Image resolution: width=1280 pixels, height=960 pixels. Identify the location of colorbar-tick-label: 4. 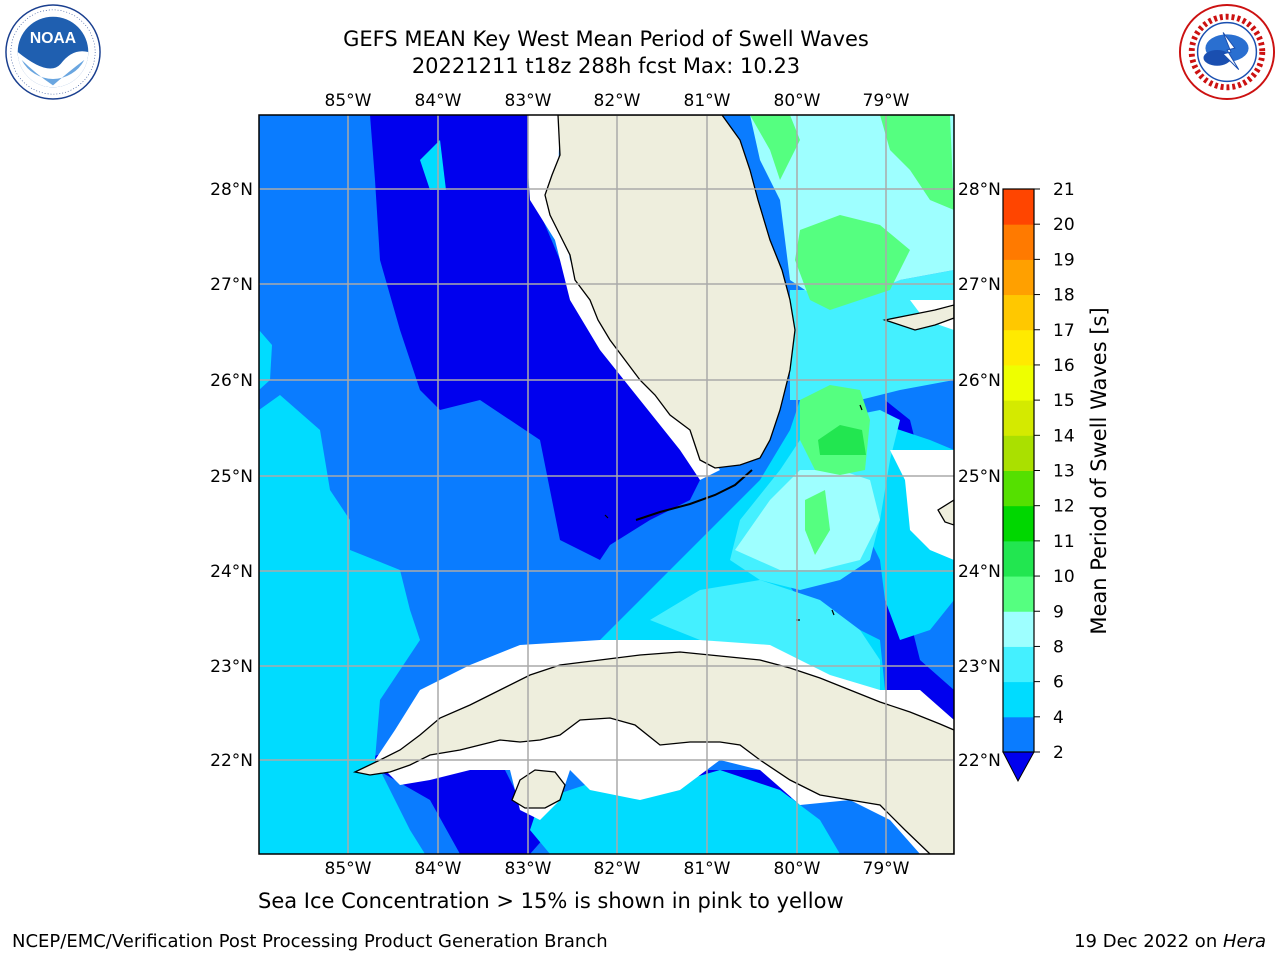
(1058, 718).